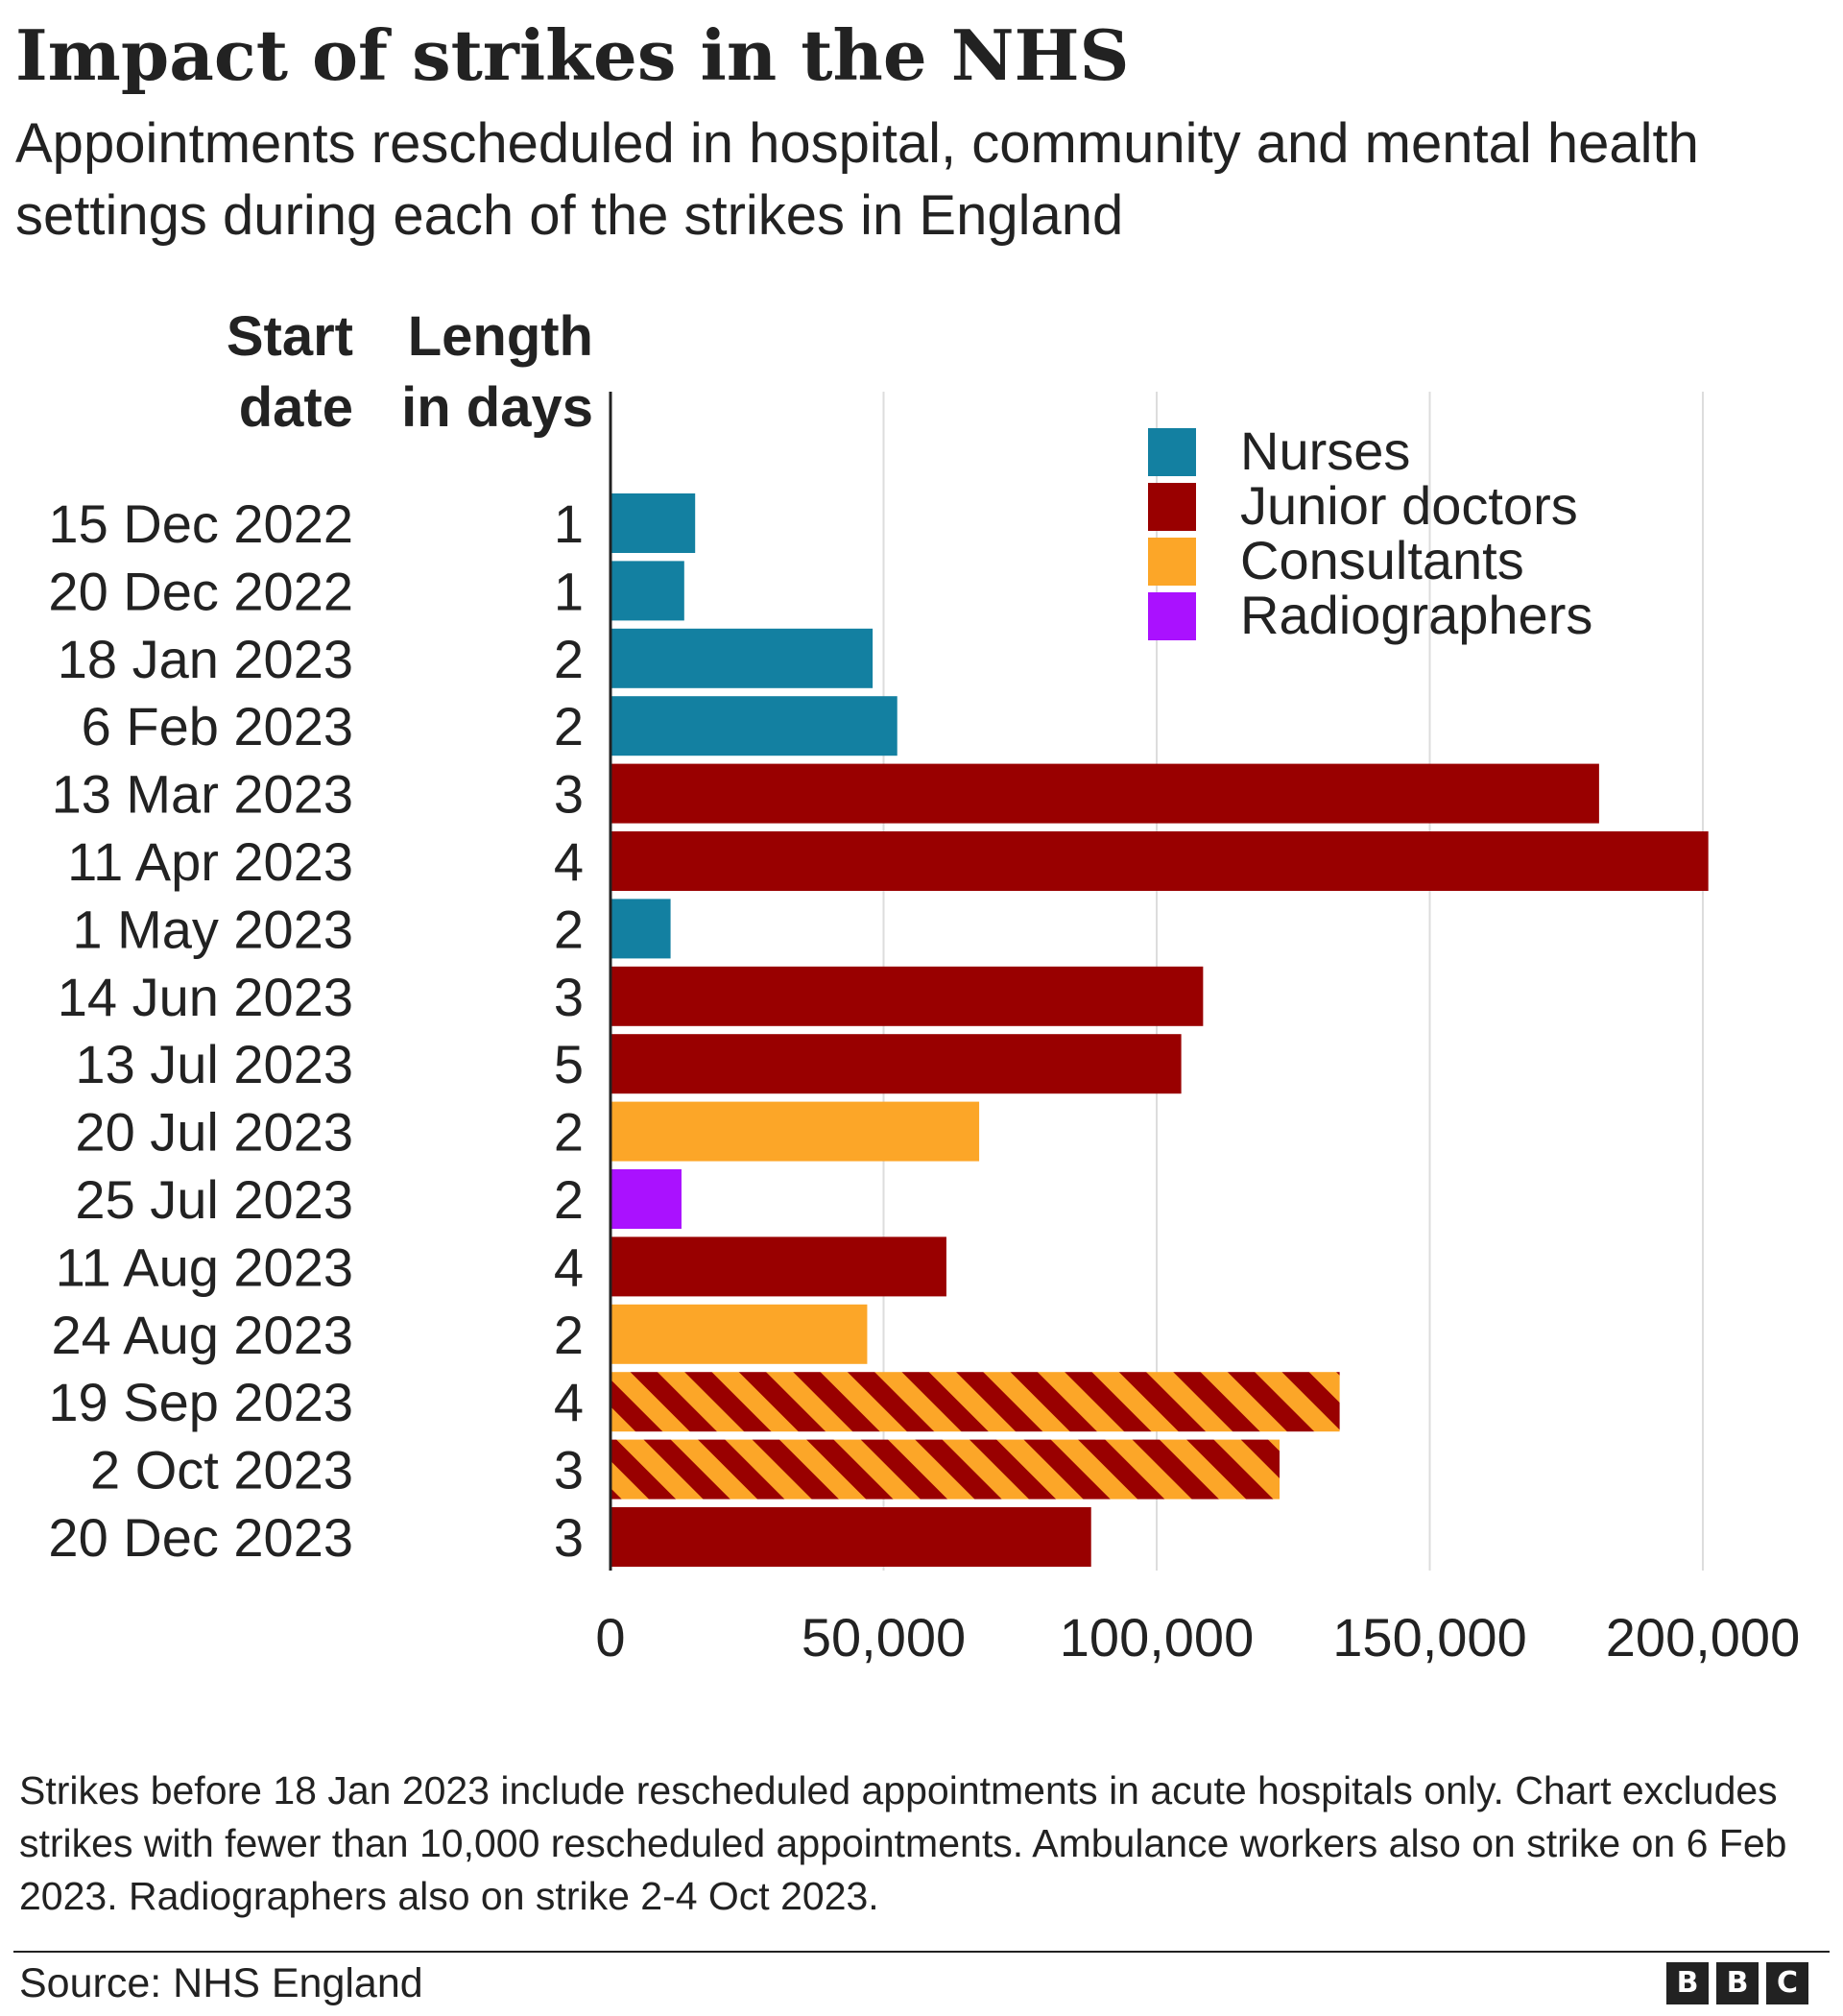 Image resolution: width=1843 pixels, height=2016 pixels. I want to click on x-tick-label: 200,000, so click(1703, 1637).